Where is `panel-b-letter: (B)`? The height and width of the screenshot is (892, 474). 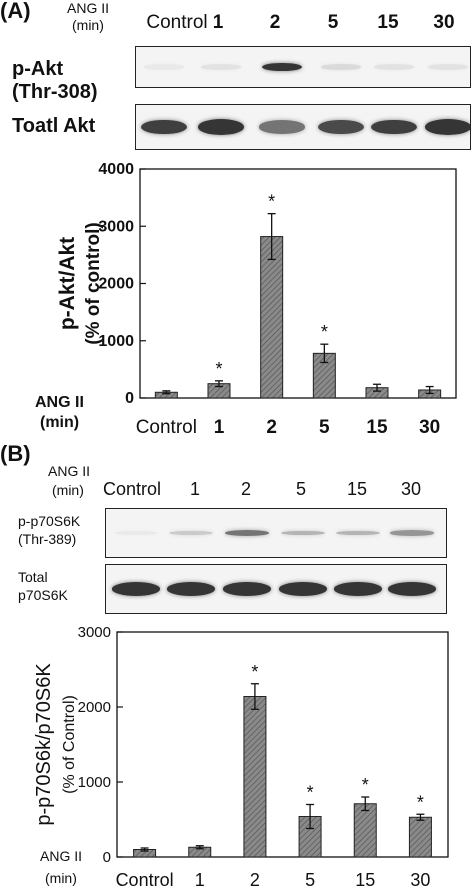 panel-b-letter: (B) is located at coordinates (15, 453).